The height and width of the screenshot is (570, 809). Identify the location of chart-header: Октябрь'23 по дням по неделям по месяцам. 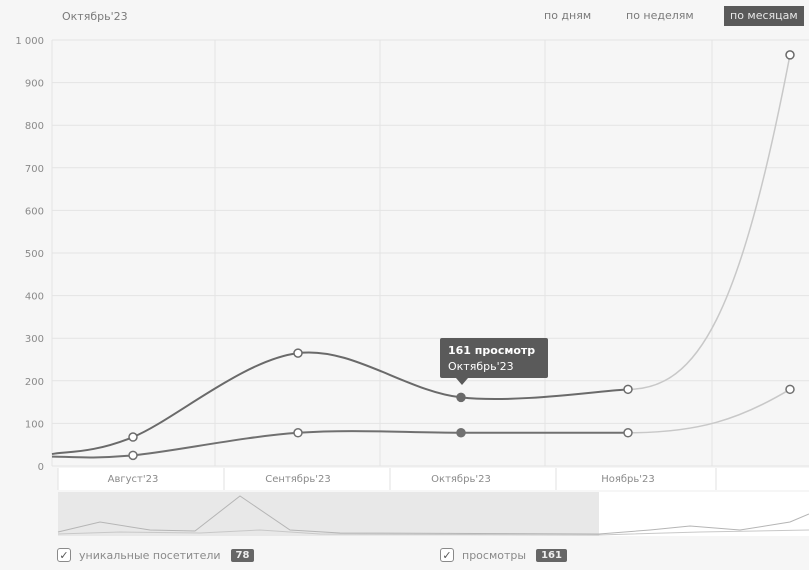
(404, 17).